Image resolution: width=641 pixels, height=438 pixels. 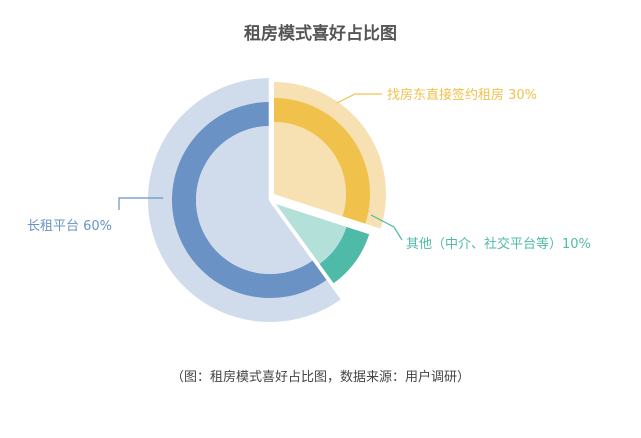 I want to click on slice-label: 找房东直接签约租房 30%, so click(x=462, y=95).